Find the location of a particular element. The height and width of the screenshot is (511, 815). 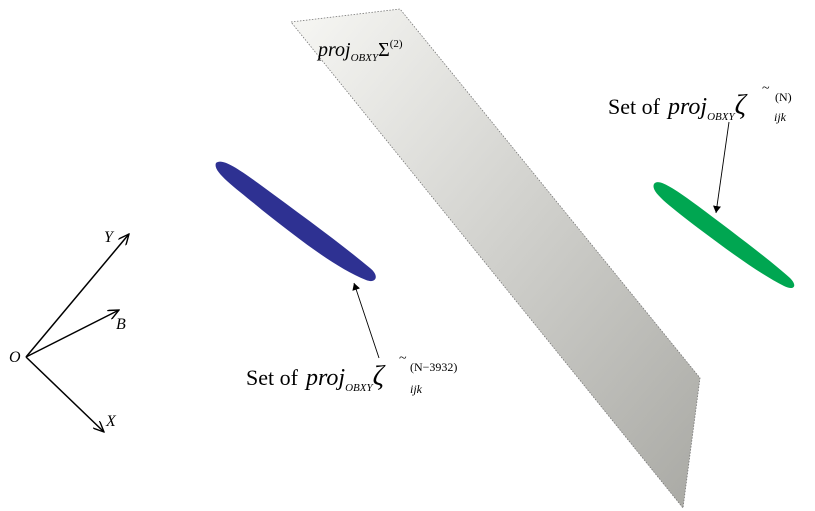

axis-b-label: B is located at coordinates (121, 324).